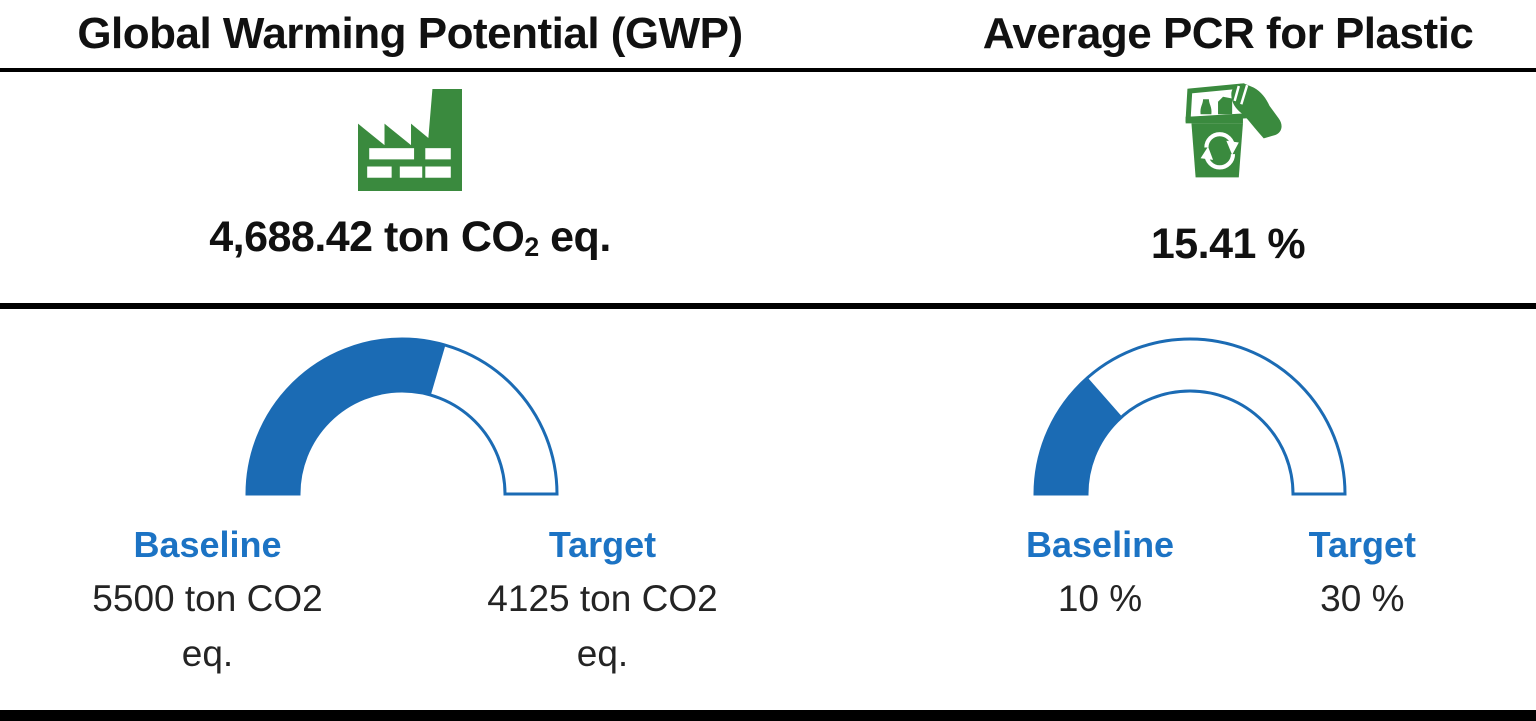 The image size is (1536, 721). What do you see at coordinates (367, 237) in the screenshot?
I see `gwp-value-main: 4,688.42 ton CO` at bounding box center [367, 237].